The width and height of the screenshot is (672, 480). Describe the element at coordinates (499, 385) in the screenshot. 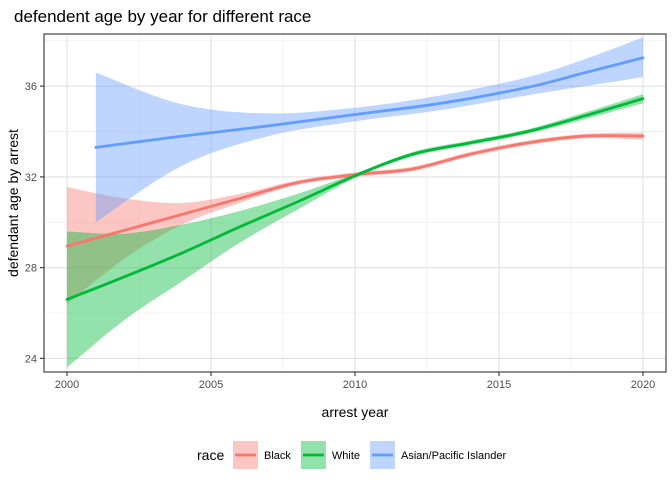

I see `x-tick-label: 2015` at that location.